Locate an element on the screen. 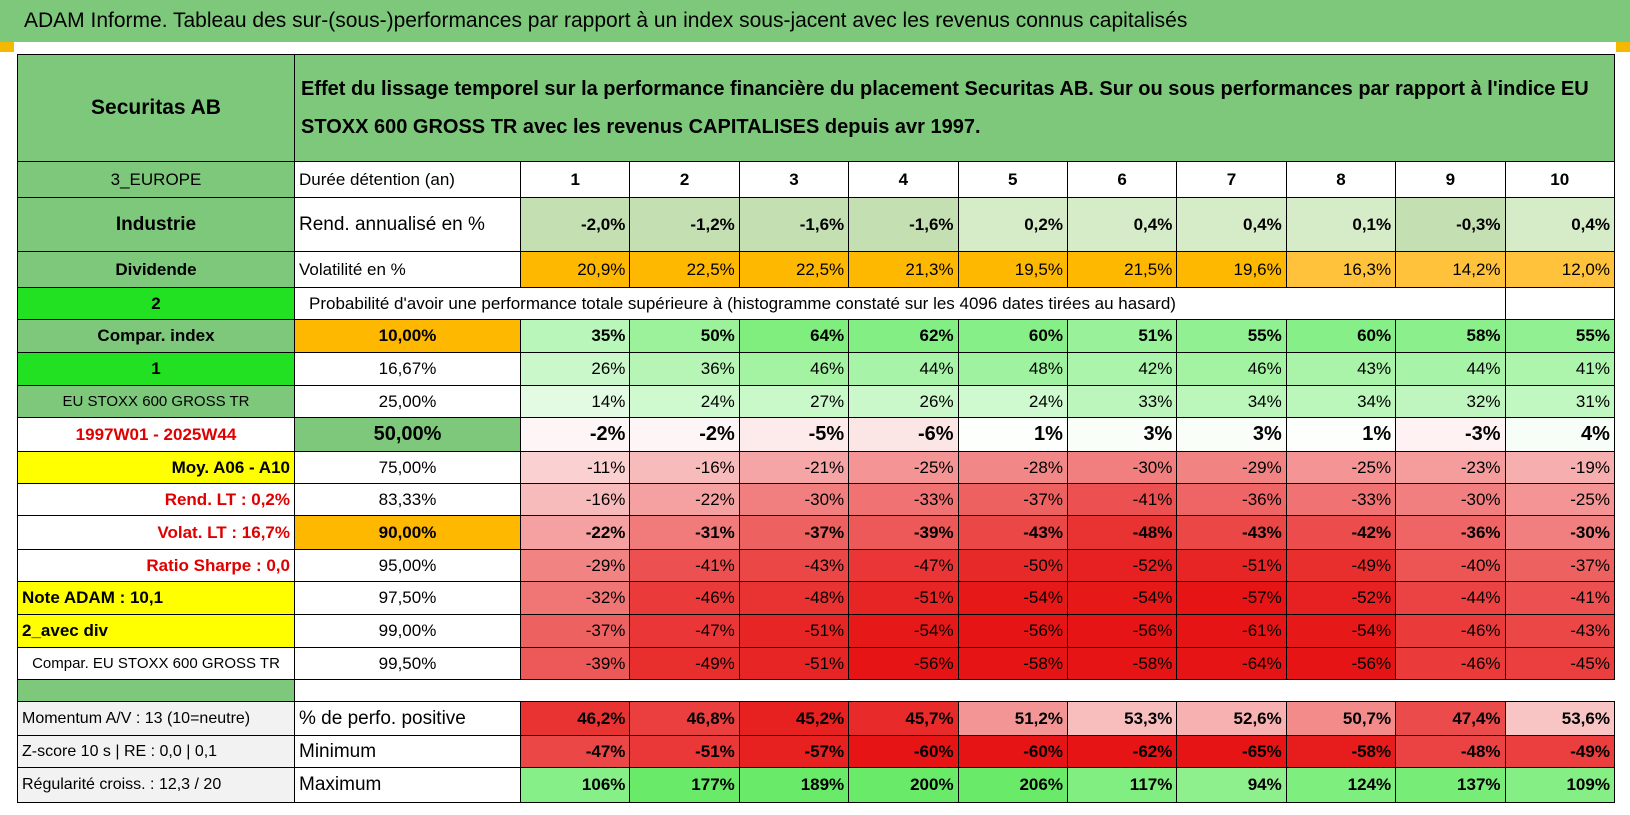  threshold: 95,00% is located at coordinates (407, 565).